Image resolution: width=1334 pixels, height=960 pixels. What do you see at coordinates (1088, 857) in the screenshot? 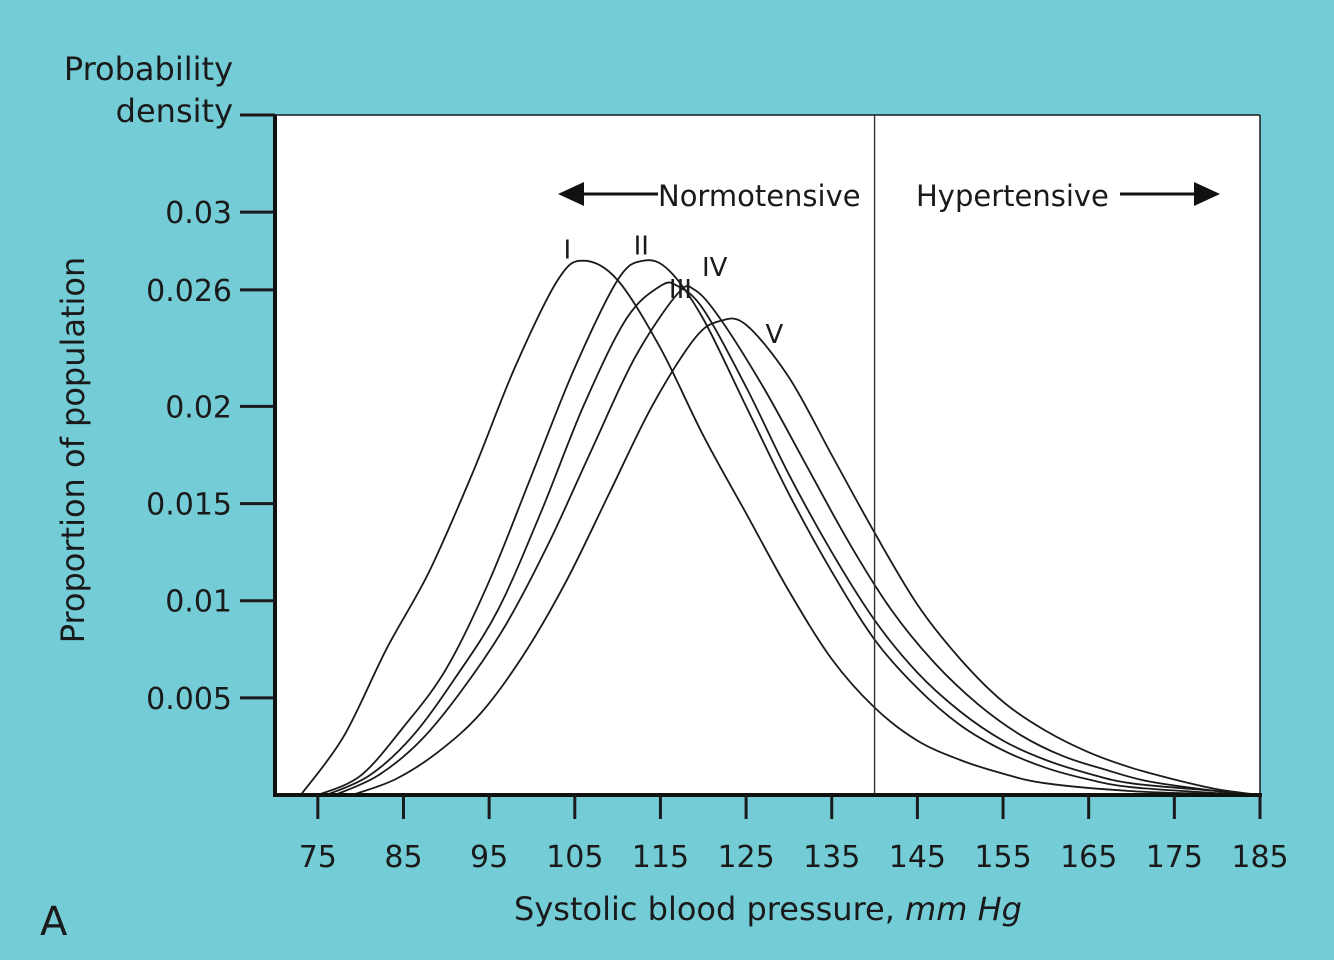
I see `x-tick-label: 165` at bounding box center [1088, 857].